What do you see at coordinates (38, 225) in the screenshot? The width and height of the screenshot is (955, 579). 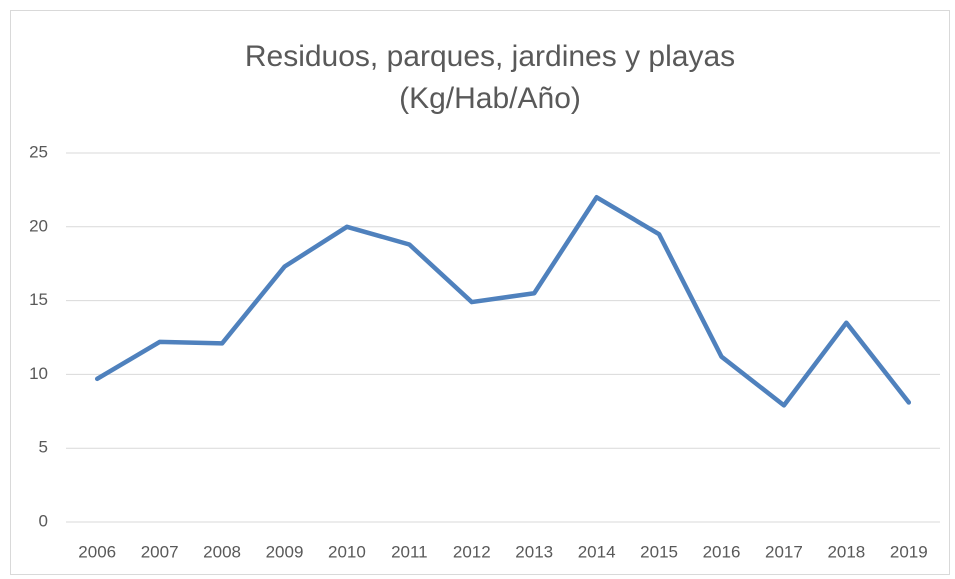 I see `y-tick-label: 20` at bounding box center [38, 225].